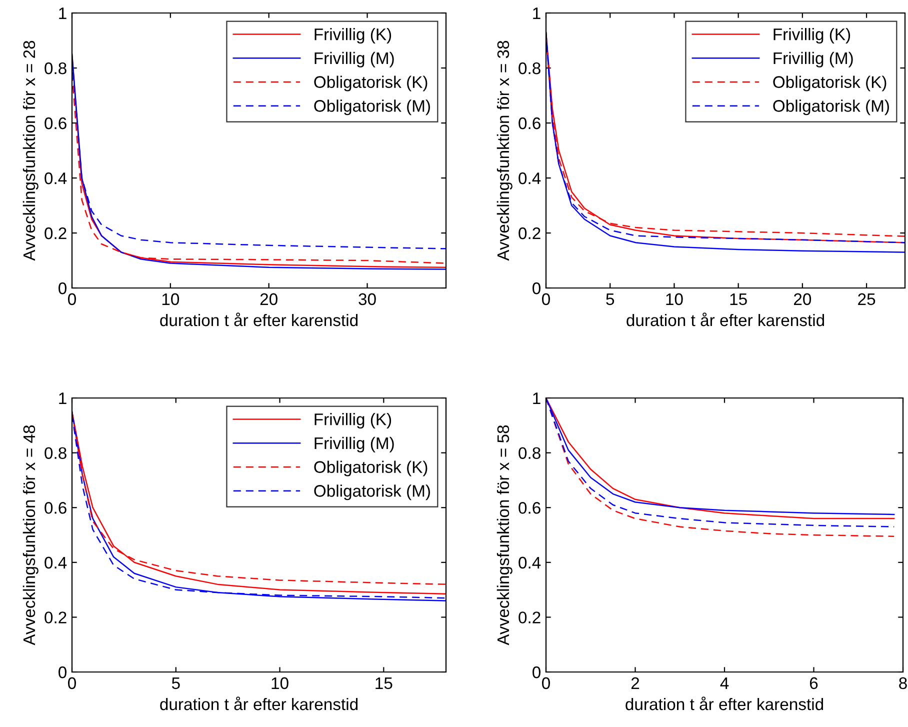 The height and width of the screenshot is (727, 908). What do you see at coordinates (724, 683) in the screenshot?
I see `x-tick-label: 4` at bounding box center [724, 683].